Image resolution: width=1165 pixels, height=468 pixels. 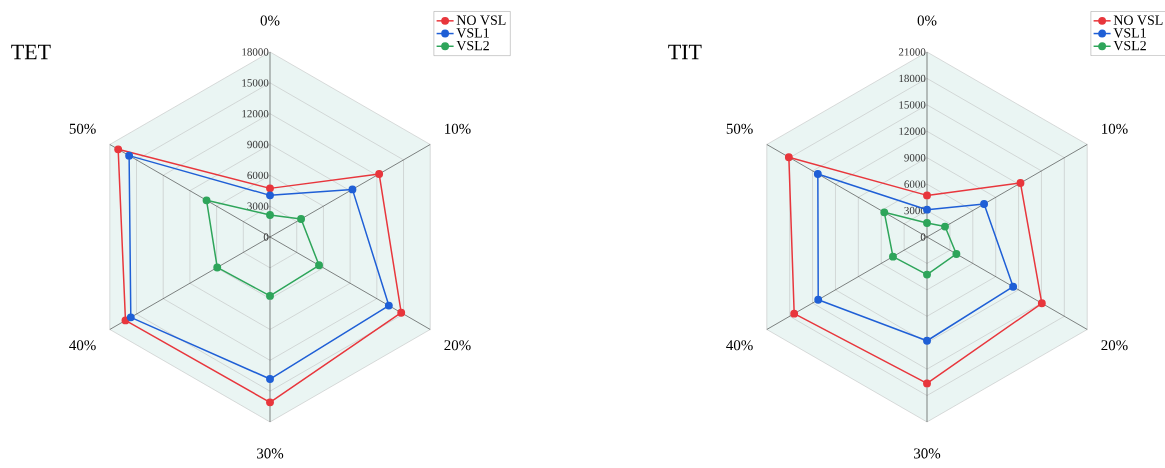 What do you see at coordinates (685, 52) in the screenshot?
I see `text: TIT` at bounding box center [685, 52].